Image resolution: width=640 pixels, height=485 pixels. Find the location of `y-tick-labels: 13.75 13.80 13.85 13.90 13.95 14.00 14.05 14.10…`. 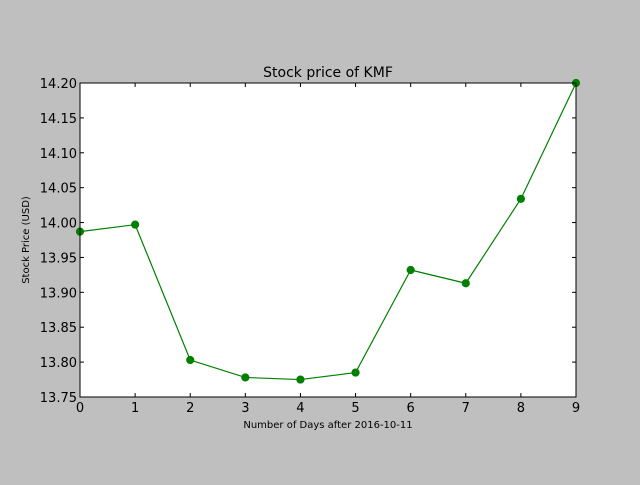

y-tick-labels: 13.75 13.80 13.85 13.90 13.95 14.00 14.05 14.10… is located at coordinates (58, 241).